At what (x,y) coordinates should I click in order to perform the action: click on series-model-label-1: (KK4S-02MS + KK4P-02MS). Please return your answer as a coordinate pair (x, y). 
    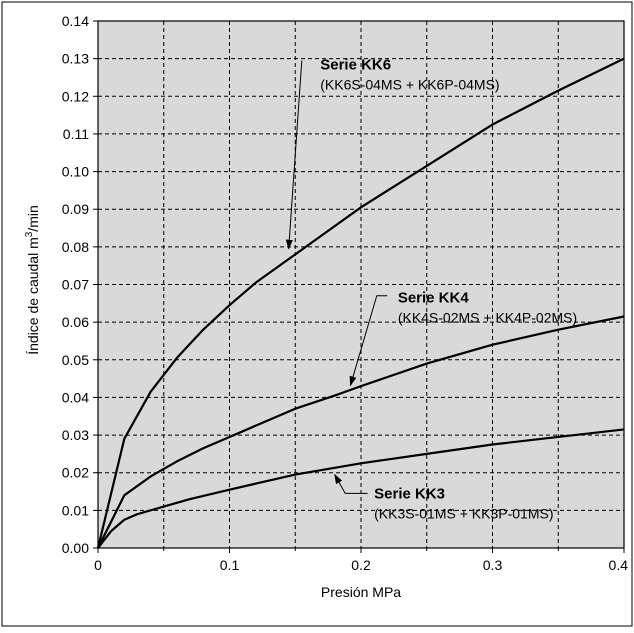
    Looking at the image, I should click on (487, 318).